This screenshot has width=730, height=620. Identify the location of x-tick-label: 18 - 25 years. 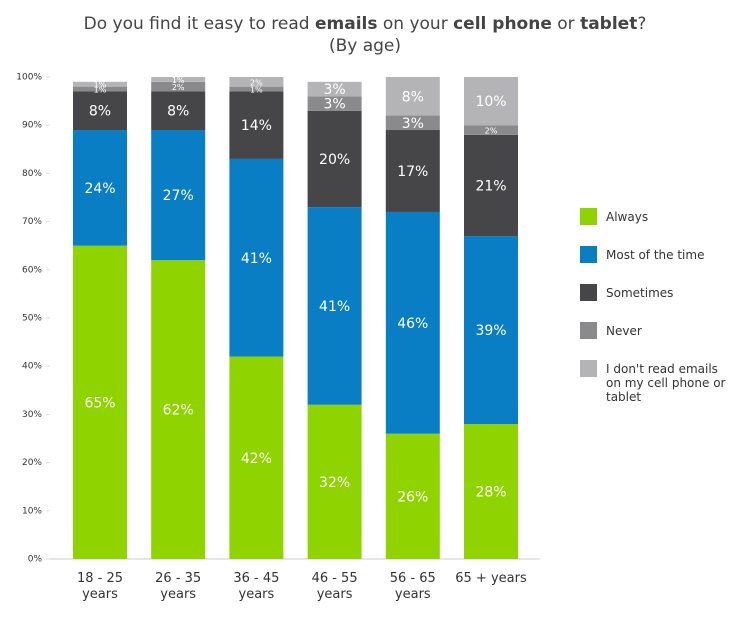
(100, 586).